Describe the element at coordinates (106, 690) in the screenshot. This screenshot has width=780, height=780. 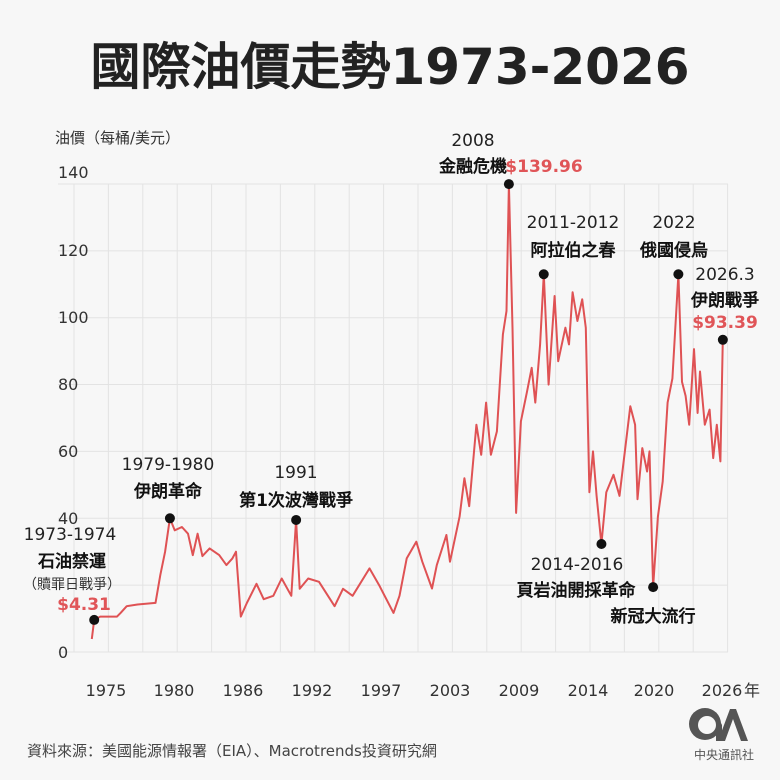
I see `x-tick-1975: 1975` at that location.